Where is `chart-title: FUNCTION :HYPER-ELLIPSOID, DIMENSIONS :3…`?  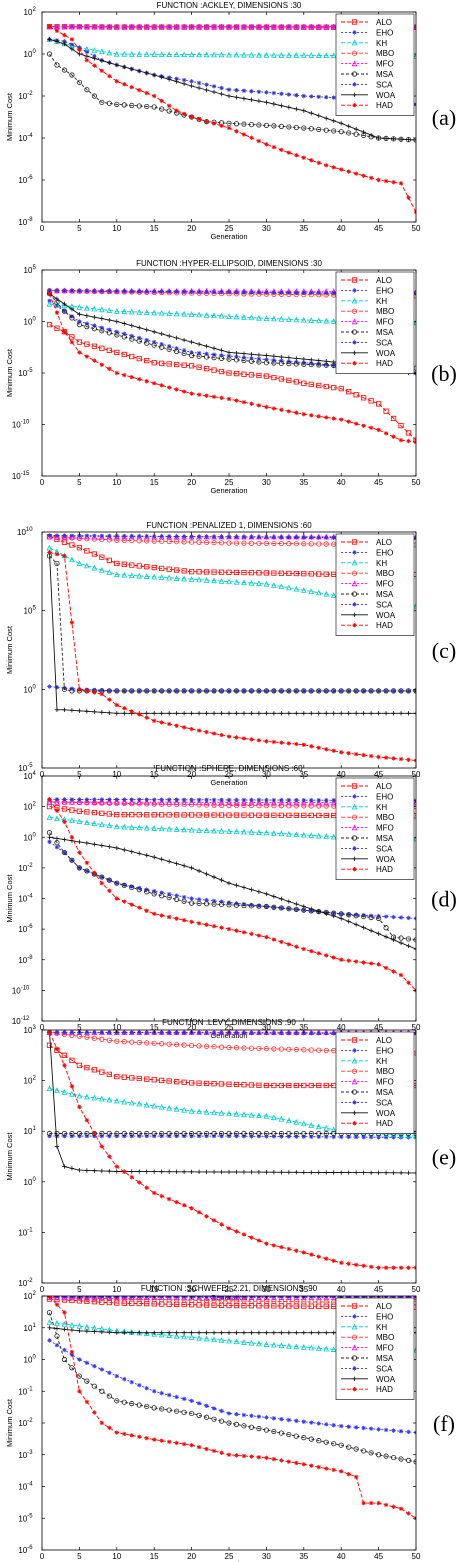
chart-title: FUNCTION :HYPER-ELLIPSOID, DIMENSIONS :3… is located at coordinates (229, 263).